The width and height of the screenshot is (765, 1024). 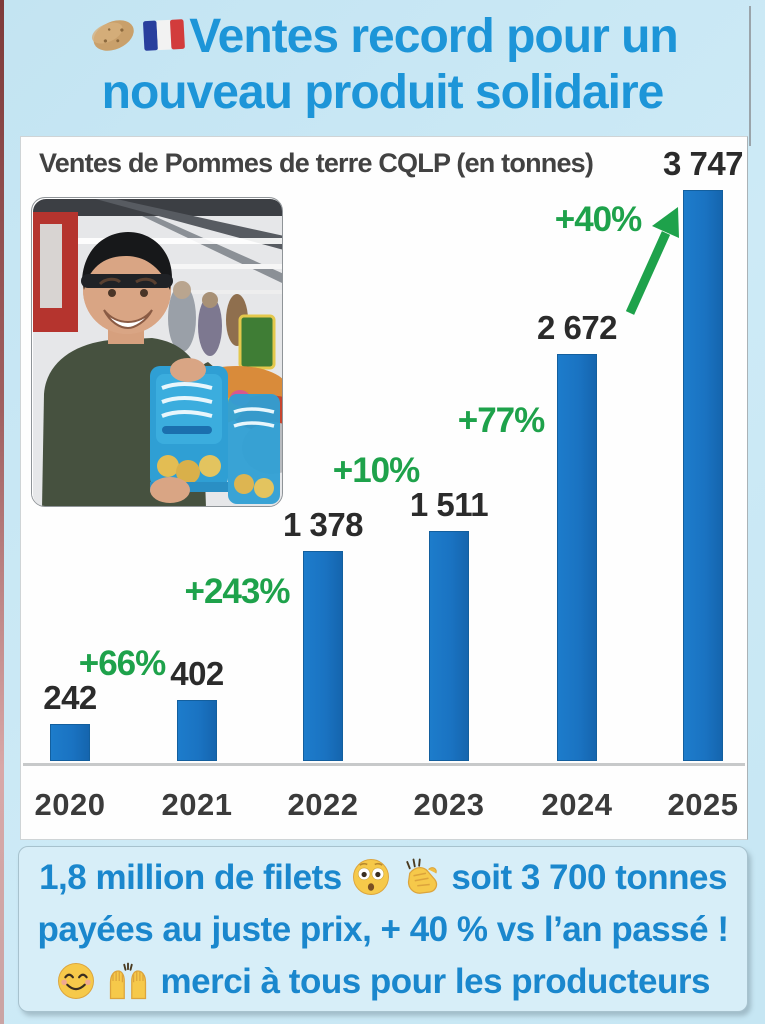 I want to click on axis-label-2024: 2024, so click(x=577, y=804).